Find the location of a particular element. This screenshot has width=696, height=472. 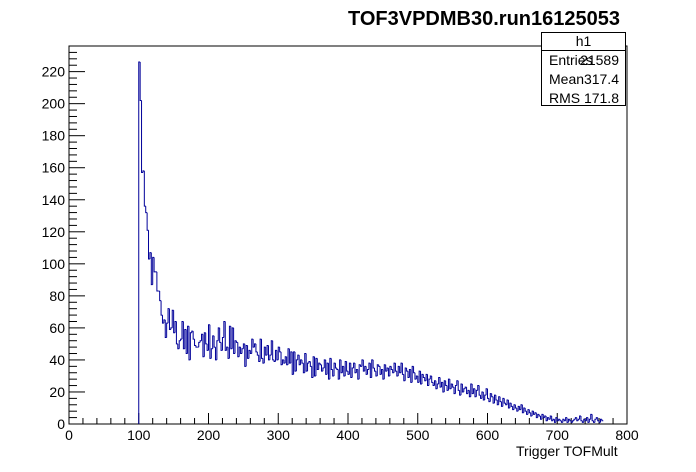

y-tick-label: 180 is located at coordinates (54, 136).